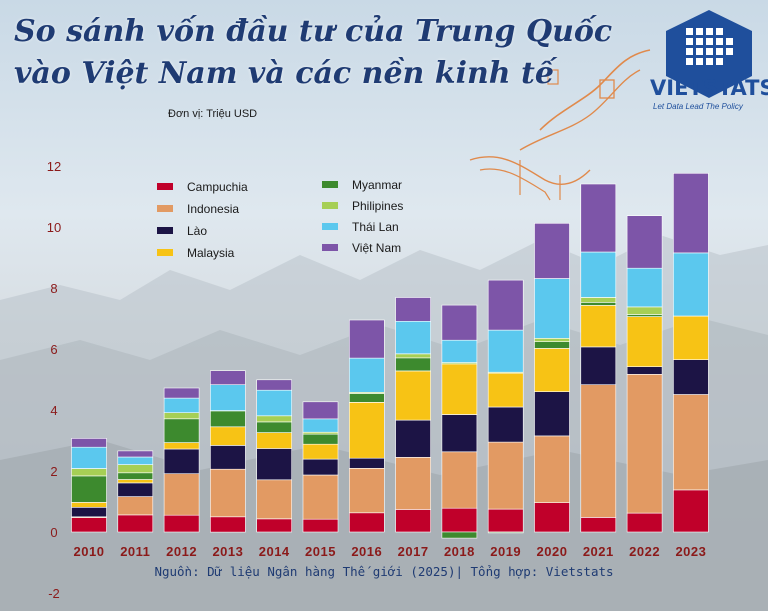 The height and width of the screenshot is (611, 768). Describe the element at coordinates (53, 471) in the screenshot. I see `y-tick-label: 2` at that location.